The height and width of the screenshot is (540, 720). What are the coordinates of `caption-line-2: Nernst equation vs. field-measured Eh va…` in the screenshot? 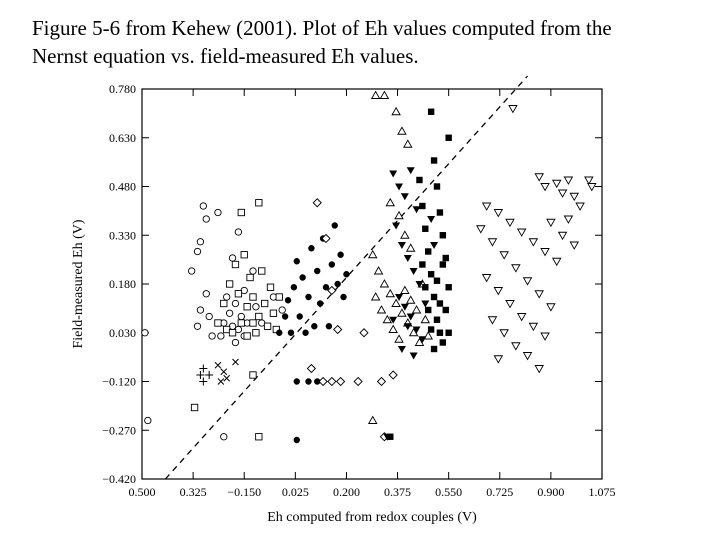 It's located at (225, 56).